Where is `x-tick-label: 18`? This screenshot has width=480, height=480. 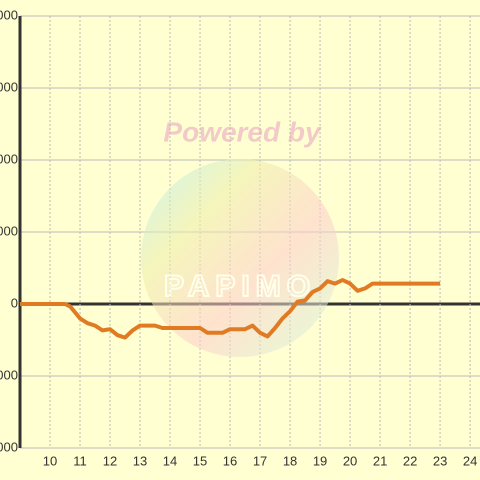 x-tick-label: 18 is located at coordinates (290, 460).